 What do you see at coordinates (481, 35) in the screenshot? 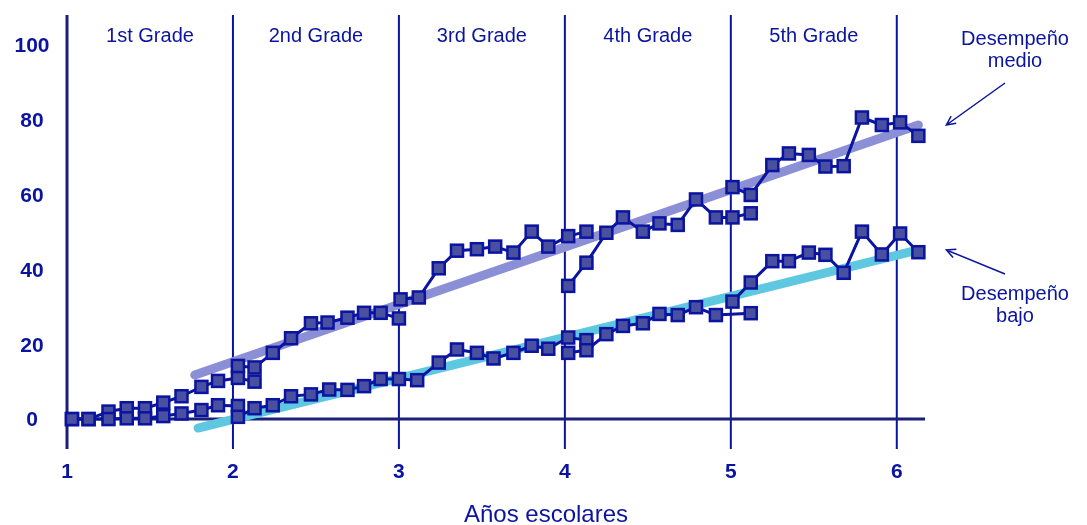
I see `annotation: 3rd Grade` at bounding box center [481, 35].